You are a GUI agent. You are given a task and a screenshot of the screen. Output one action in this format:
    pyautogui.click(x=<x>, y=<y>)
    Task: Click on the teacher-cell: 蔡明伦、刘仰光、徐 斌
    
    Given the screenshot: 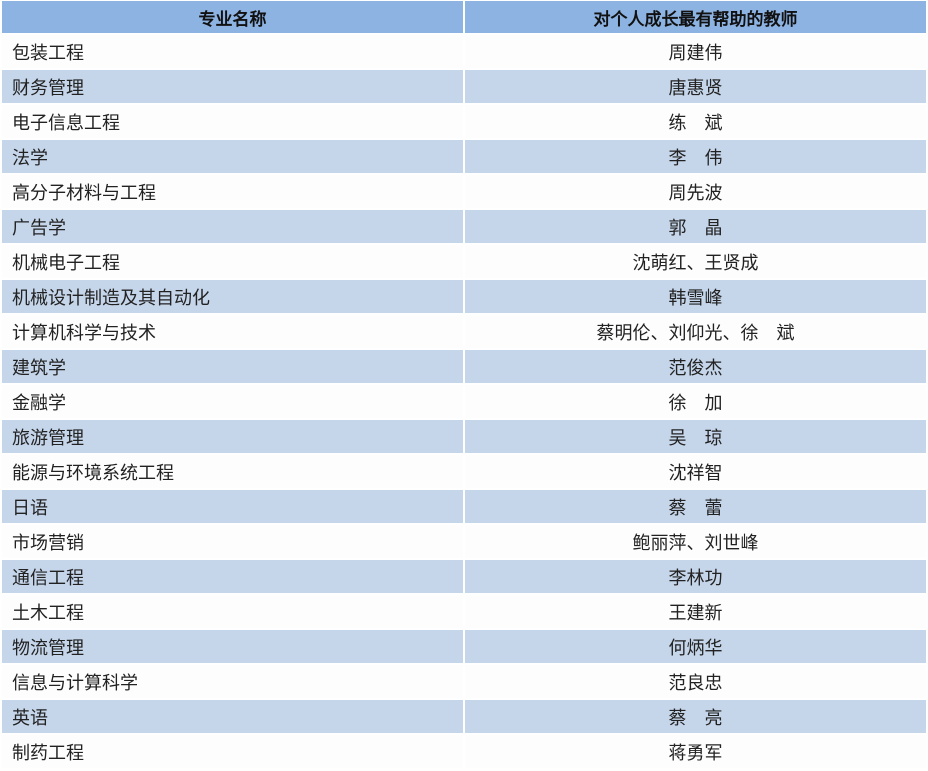 What is the action you would take?
    pyautogui.click(x=695, y=331)
    